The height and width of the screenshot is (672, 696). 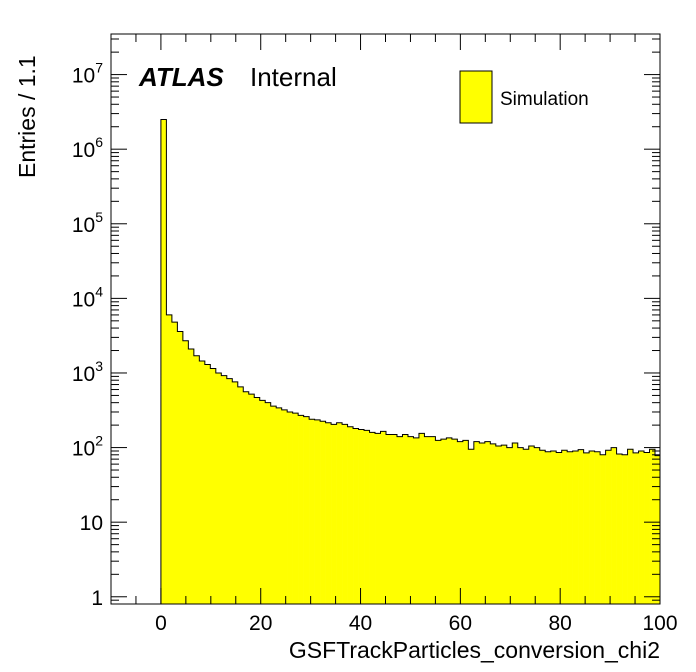 What do you see at coordinates (161, 623) in the screenshot?
I see `x-tick-label: 0` at bounding box center [161, 623].